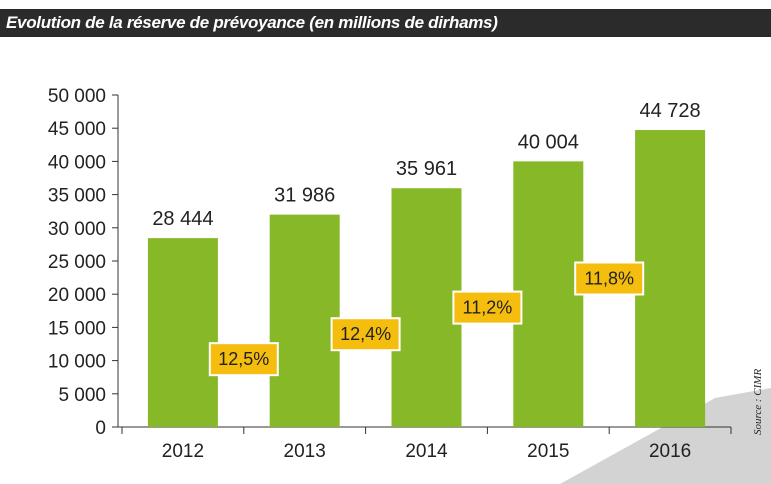 The width and height of the screenshot is (771, 484). Describe the element at coordinates (182, 332) in the screenshot. I see `bar-2012` at that location.